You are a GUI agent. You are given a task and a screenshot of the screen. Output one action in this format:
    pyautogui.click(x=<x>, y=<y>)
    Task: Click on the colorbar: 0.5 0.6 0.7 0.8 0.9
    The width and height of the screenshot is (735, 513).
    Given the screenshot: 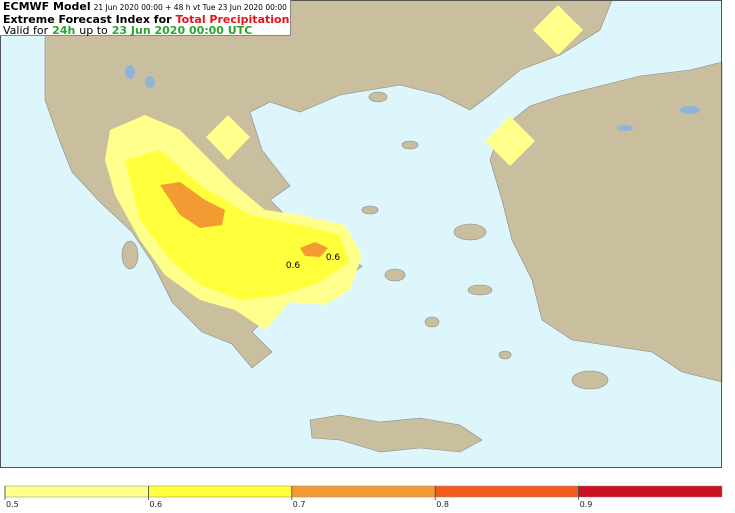 What is the action you would take?
    pyautogui.click(x=363, y=497)
    